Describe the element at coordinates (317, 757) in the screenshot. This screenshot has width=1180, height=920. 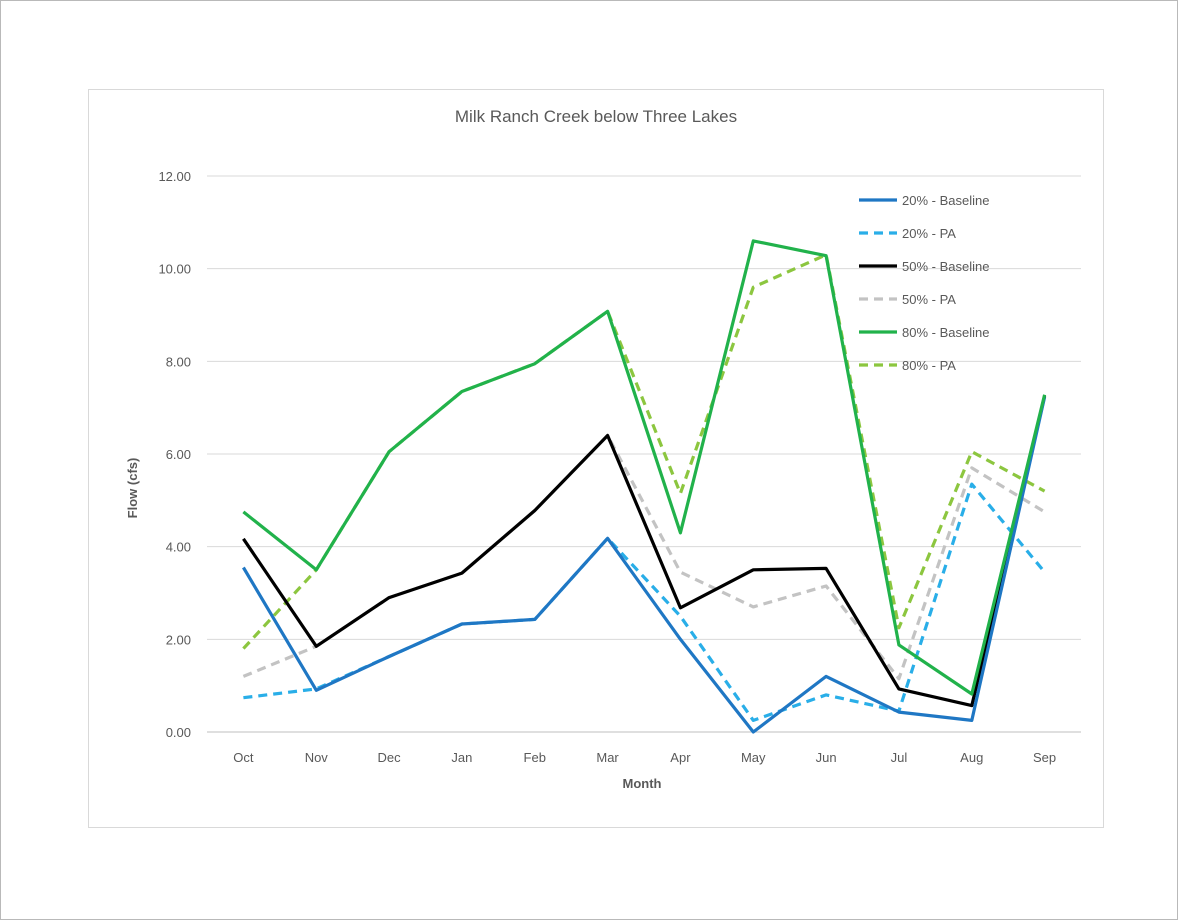
I see `x-tick-label: Nov` at that location.